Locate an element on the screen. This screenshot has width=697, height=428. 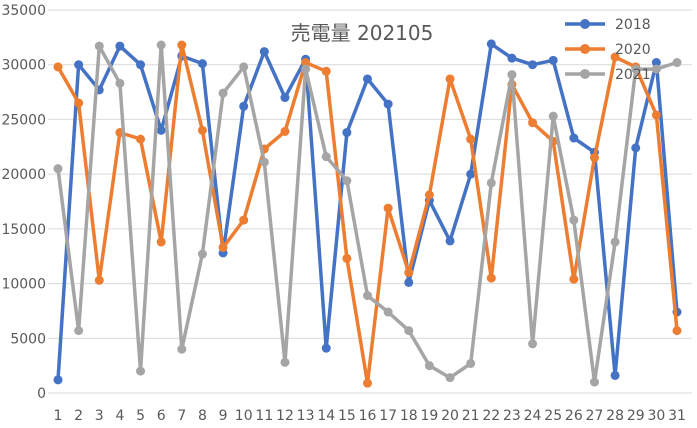
x-tick-label: 11 is located at coordinates (264, 416).